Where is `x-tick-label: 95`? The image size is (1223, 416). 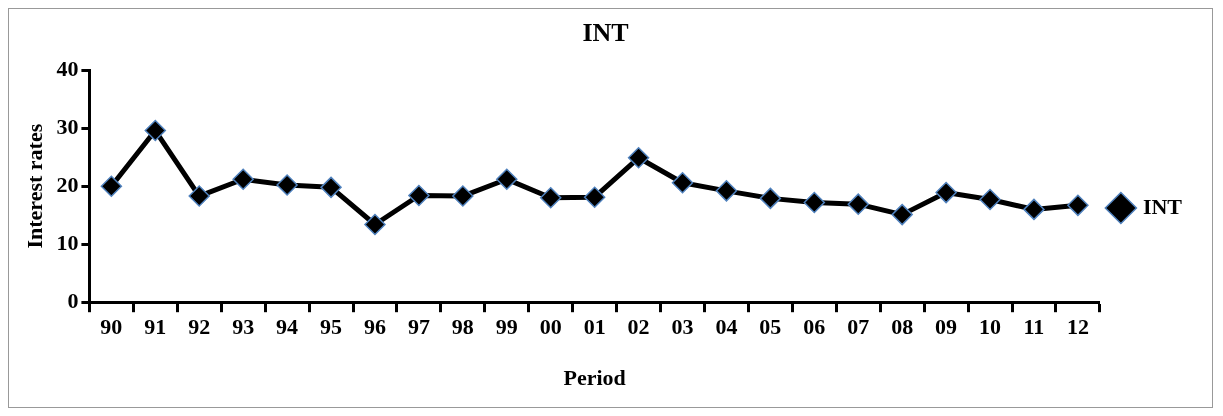
x-tick-label: 95 is located at coordinates (331, 327).